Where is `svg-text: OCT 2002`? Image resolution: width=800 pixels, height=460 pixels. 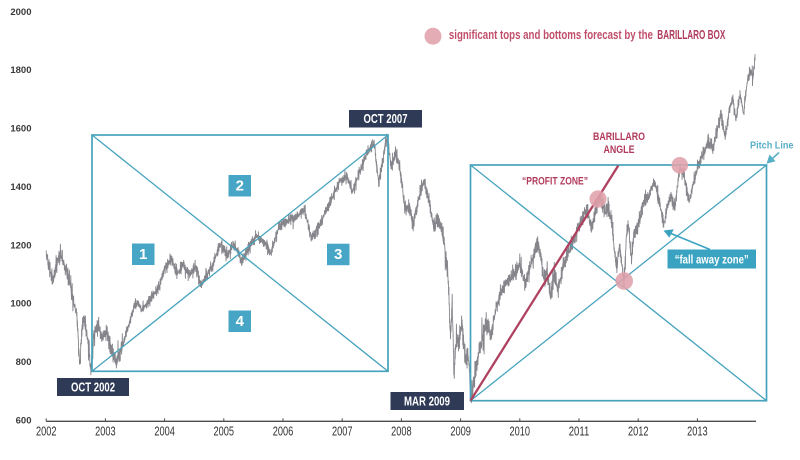
svg-text: OCT 2002 is located at coordinates (93, 388).